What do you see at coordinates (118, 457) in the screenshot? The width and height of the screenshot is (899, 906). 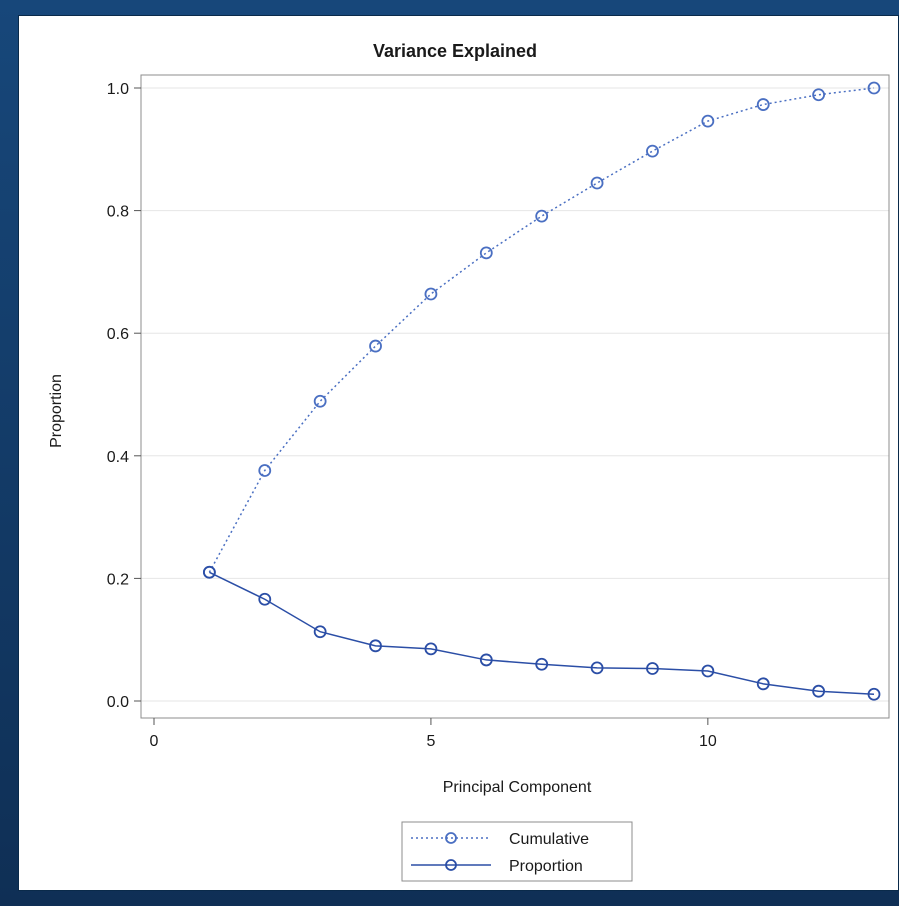 I see `y-tick-label: 0.4` at bounding box center [118, 457].